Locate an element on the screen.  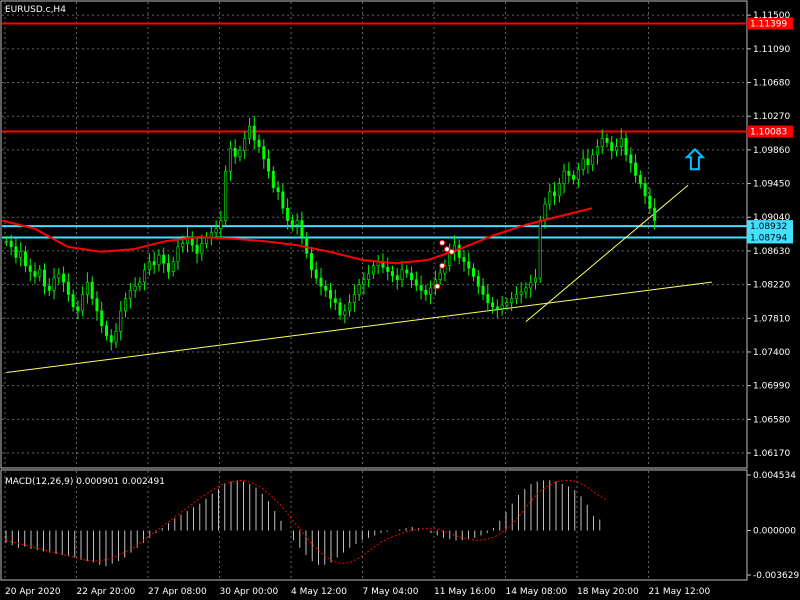
buy-arrow-icon is located at coordinates (695, 159).